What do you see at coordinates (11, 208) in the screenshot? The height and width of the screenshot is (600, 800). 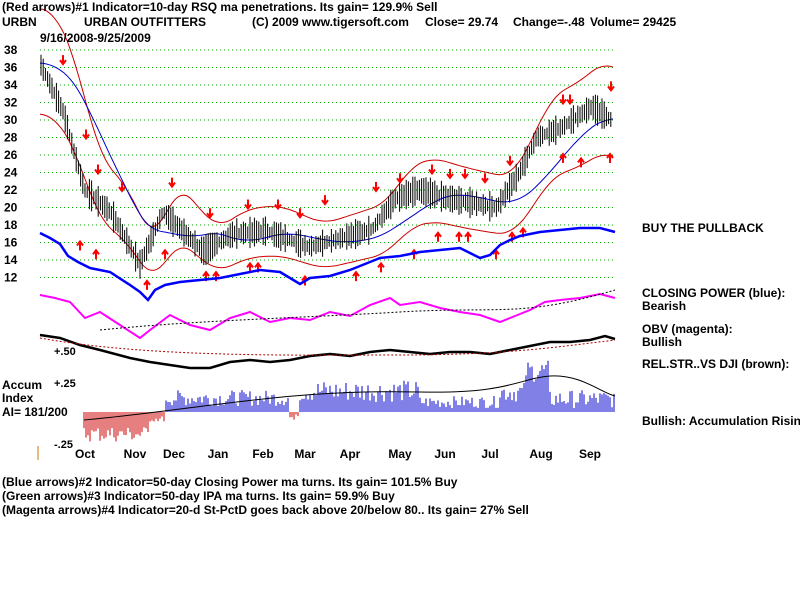 I see `y-tick-label: 20` at bounding box center [11, 208].